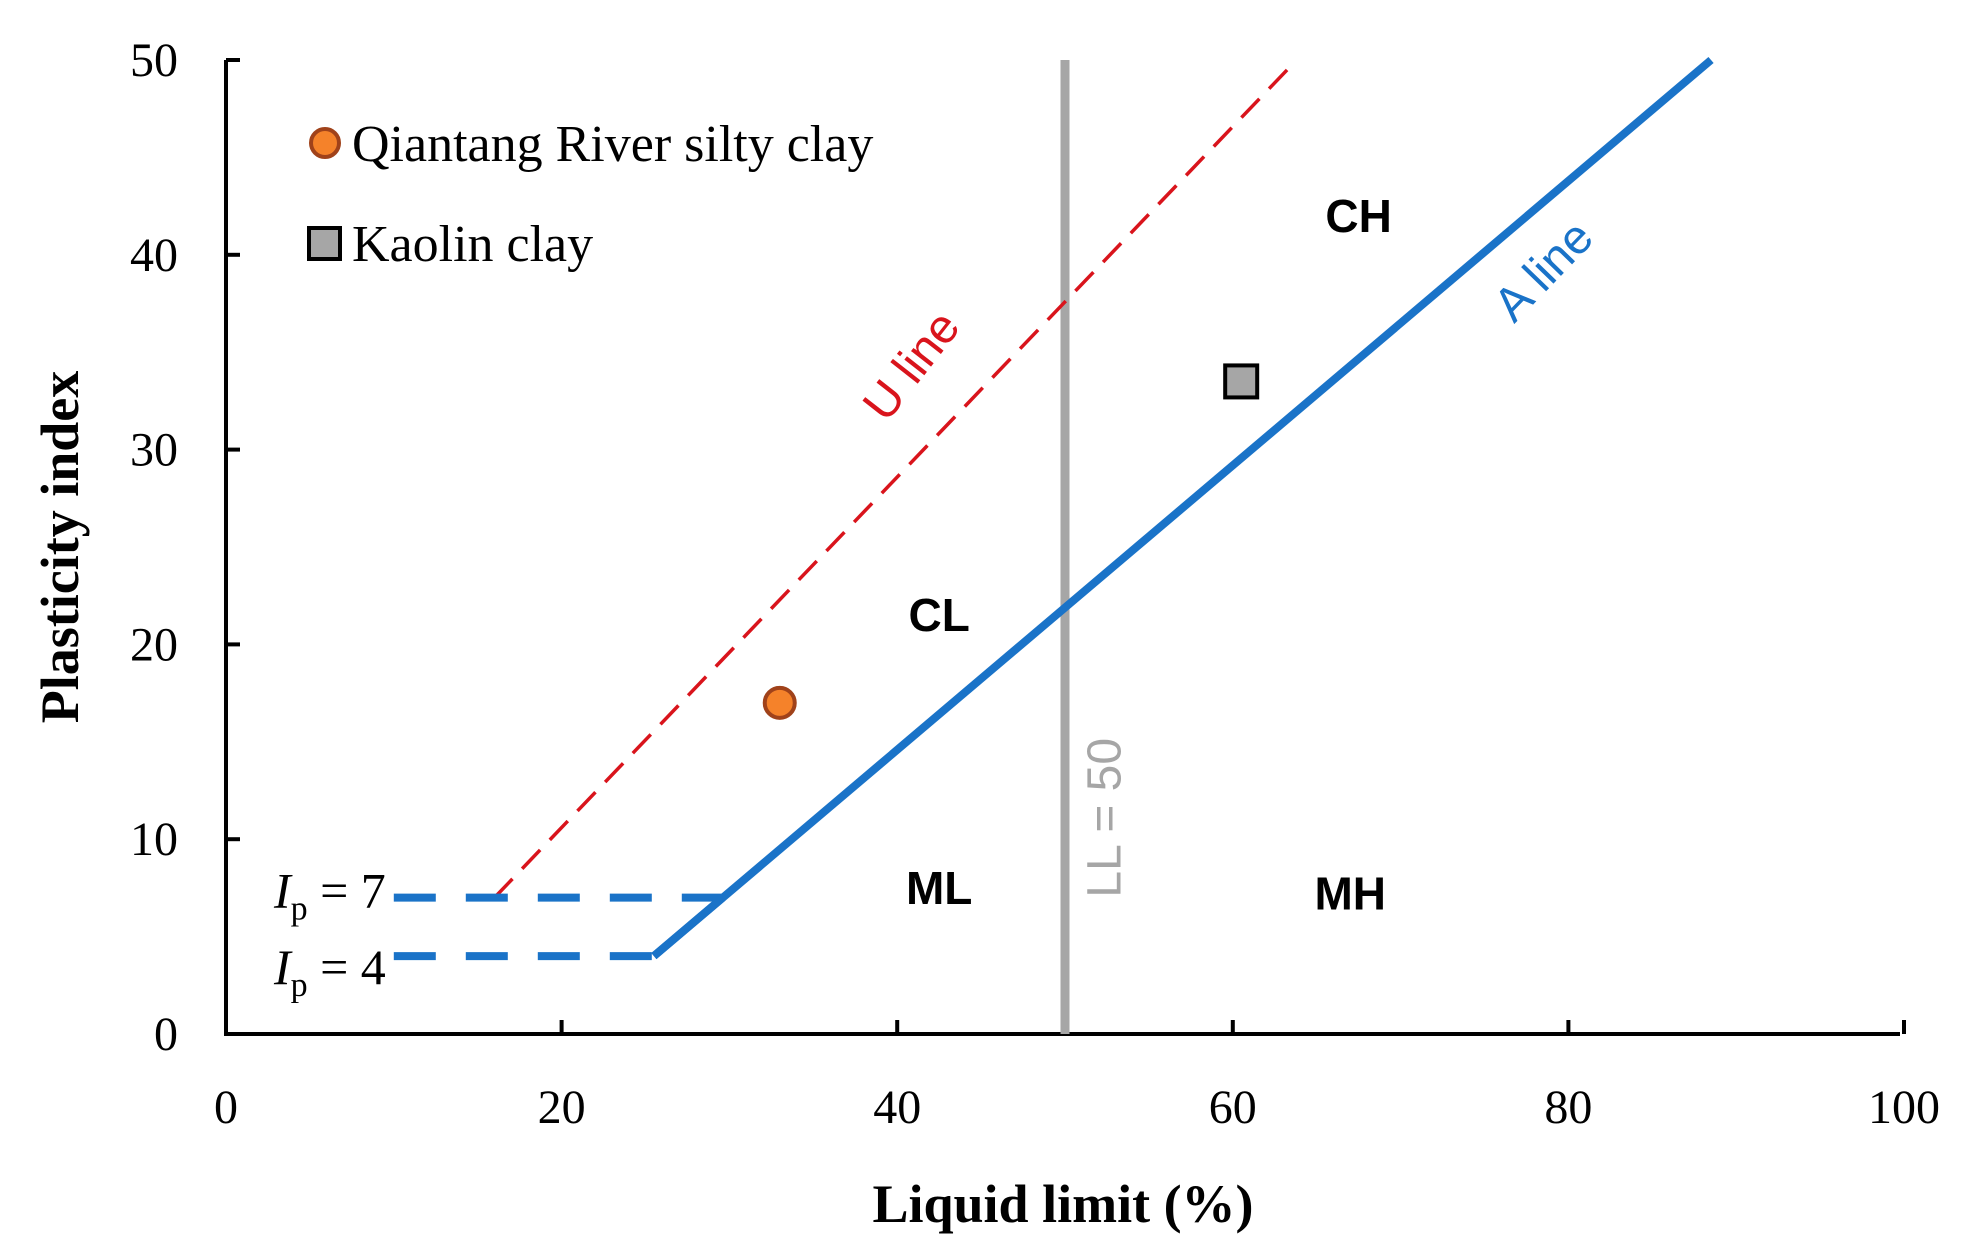  What do you see at coordinates (329, 895) in the screenshot?
I see `ip-7-label: Ip = 7` at bounding box center [329, 895].